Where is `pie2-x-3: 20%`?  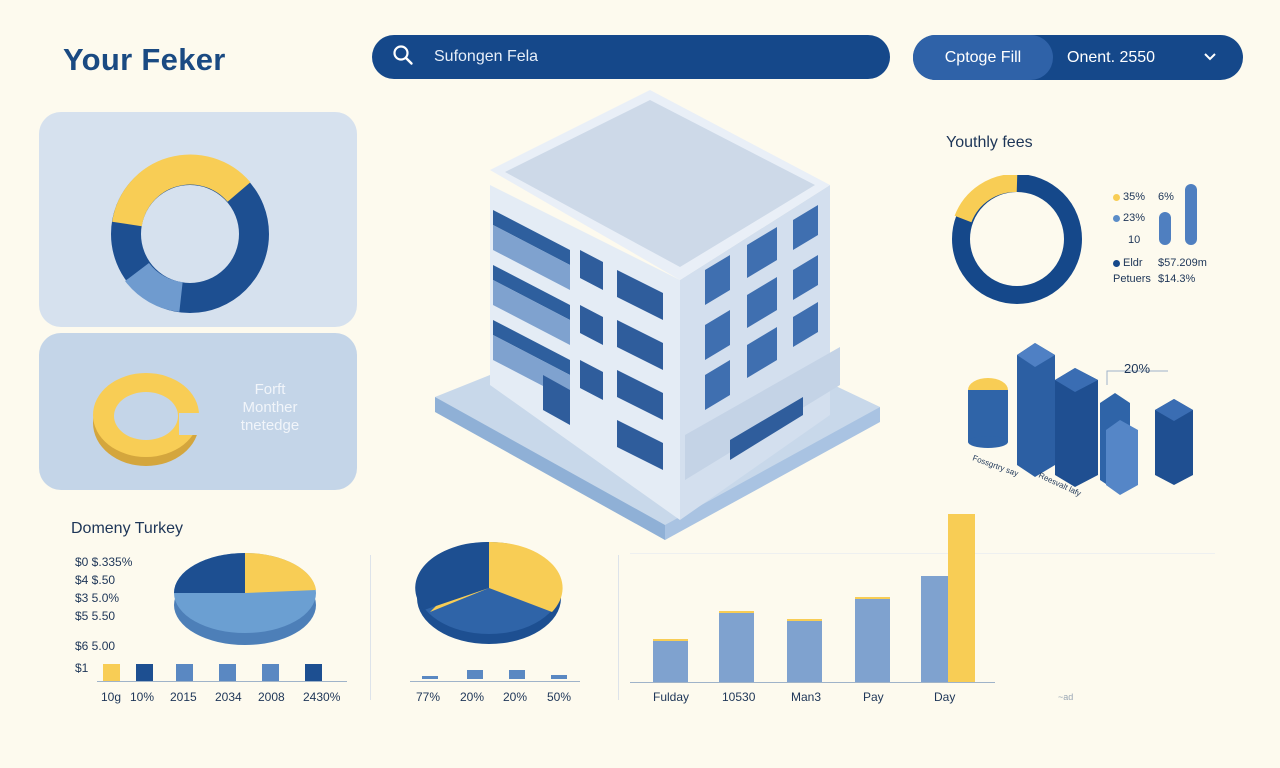
pie2-x-3: 20% is located at coordinates (515, 697).